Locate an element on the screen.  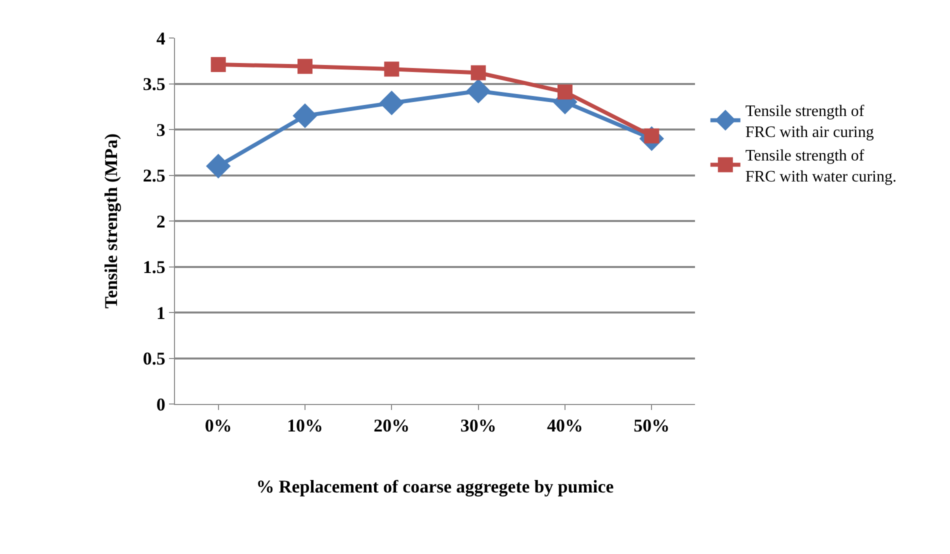
y-tick-label: 0.5 is located at coordinates (154, 358).